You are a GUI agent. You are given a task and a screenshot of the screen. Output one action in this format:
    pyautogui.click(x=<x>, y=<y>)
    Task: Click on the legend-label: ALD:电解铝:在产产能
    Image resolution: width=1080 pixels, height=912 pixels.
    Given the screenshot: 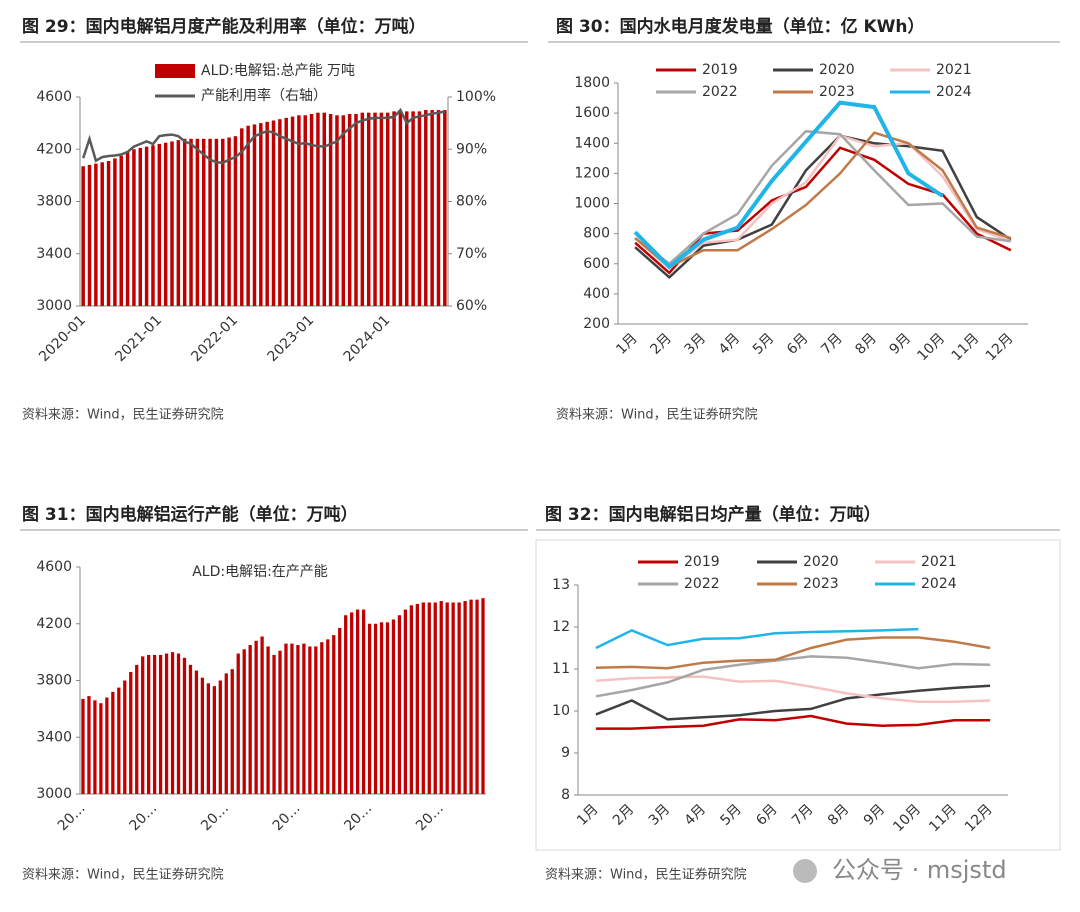 What is the action you would take?
    pyautogui.click(x=260, y=572)
    